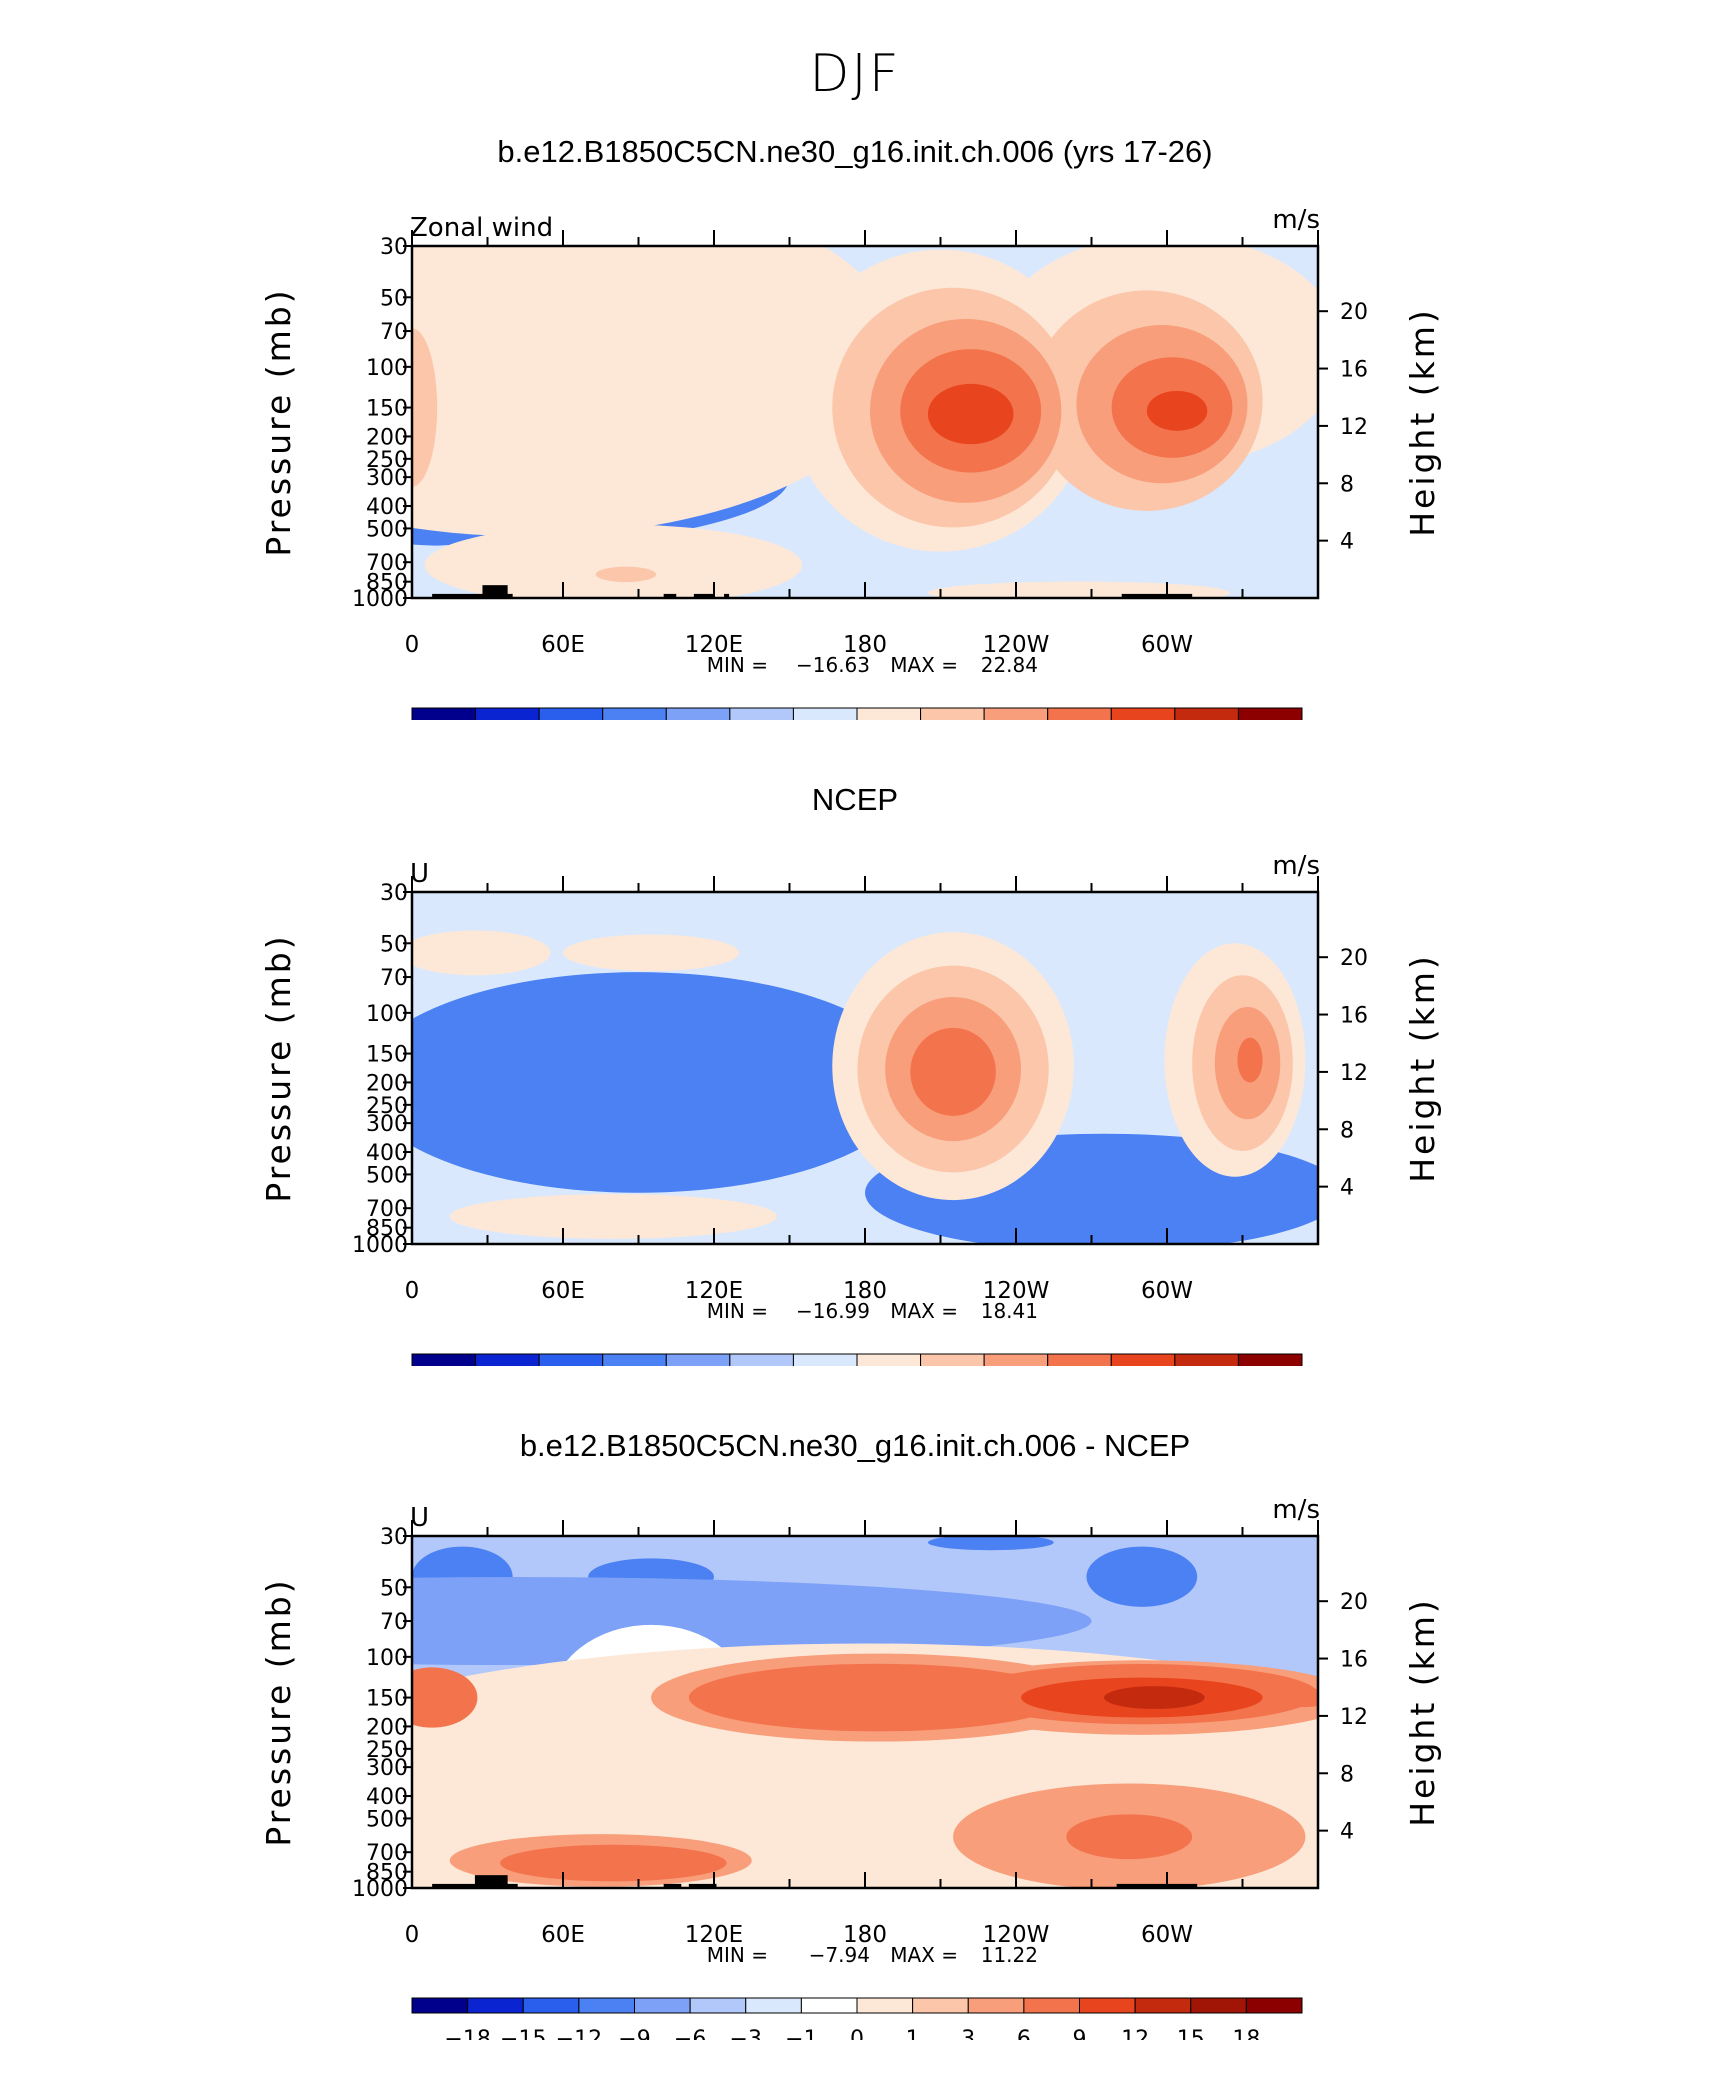  Describe the element at coordinates (737, 665) in the screenshot. I see `panel-1-min-label: MIN =` at that location.